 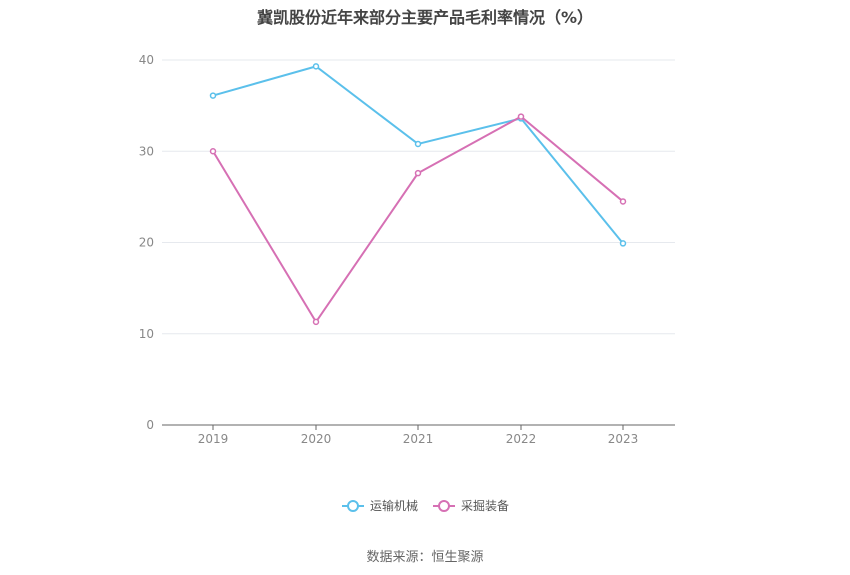 I want to click on y-tick-label: 0, so click(x=150, y=425).